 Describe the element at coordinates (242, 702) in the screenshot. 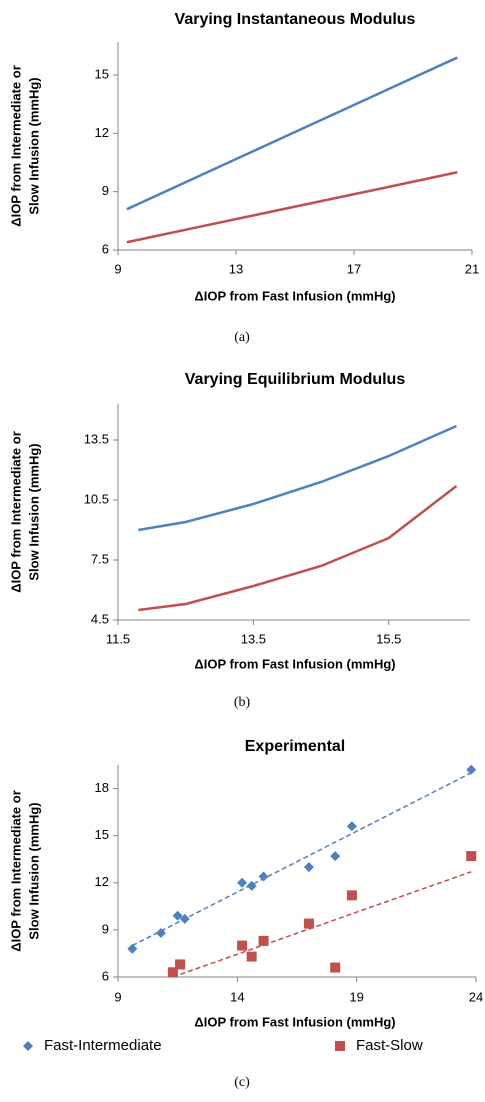

I see `caption: (b)` at that location.